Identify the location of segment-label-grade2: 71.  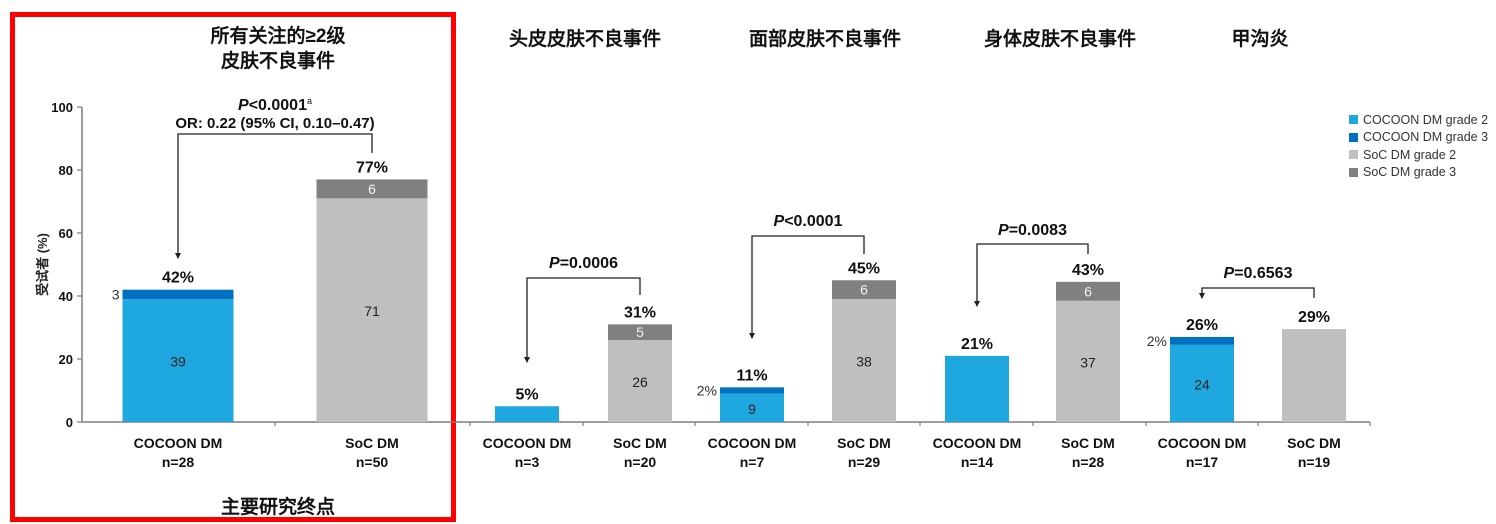
(372, 311).